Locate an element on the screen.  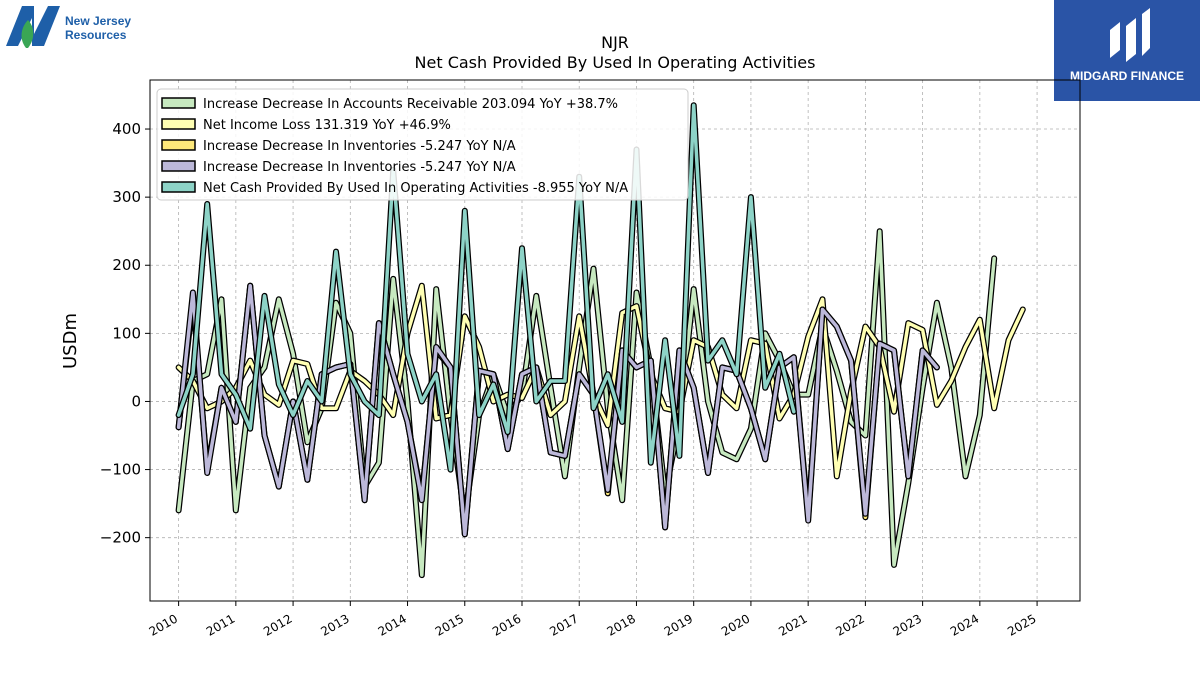
x-tick-label: 2024 is located at coordinates (964, 624).